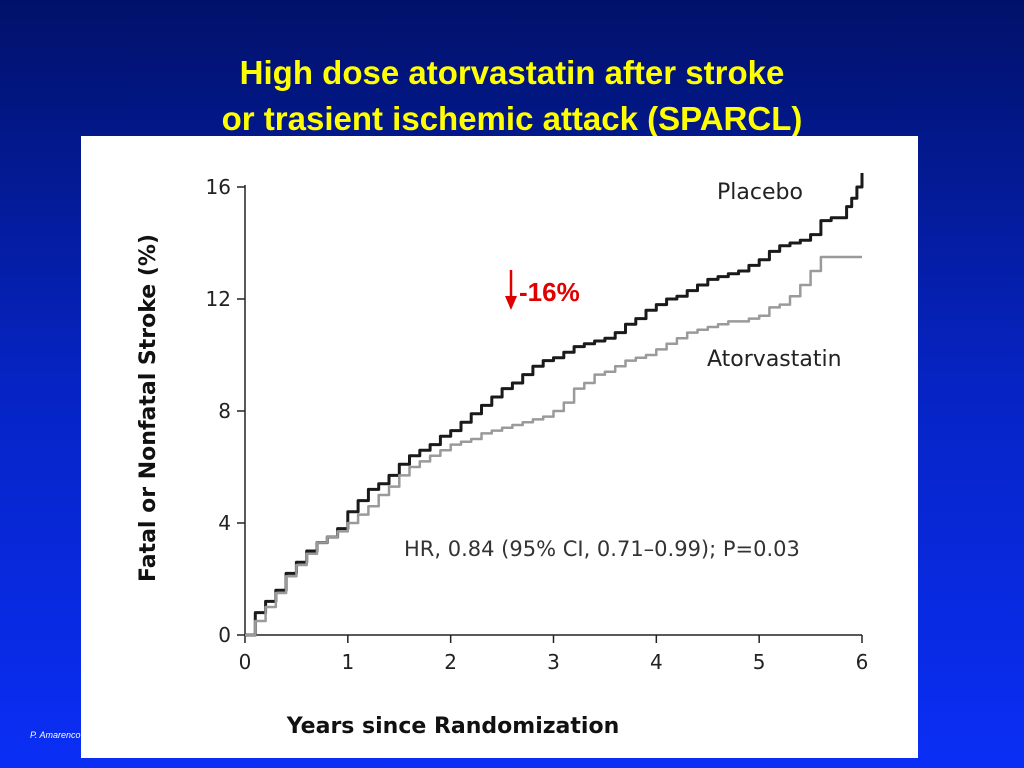 The height and width of the screenshot is (768, 1024). Describe the element at coordinates (218, 187) in the screenshot. I see `y-tick-label: 16` at that location.